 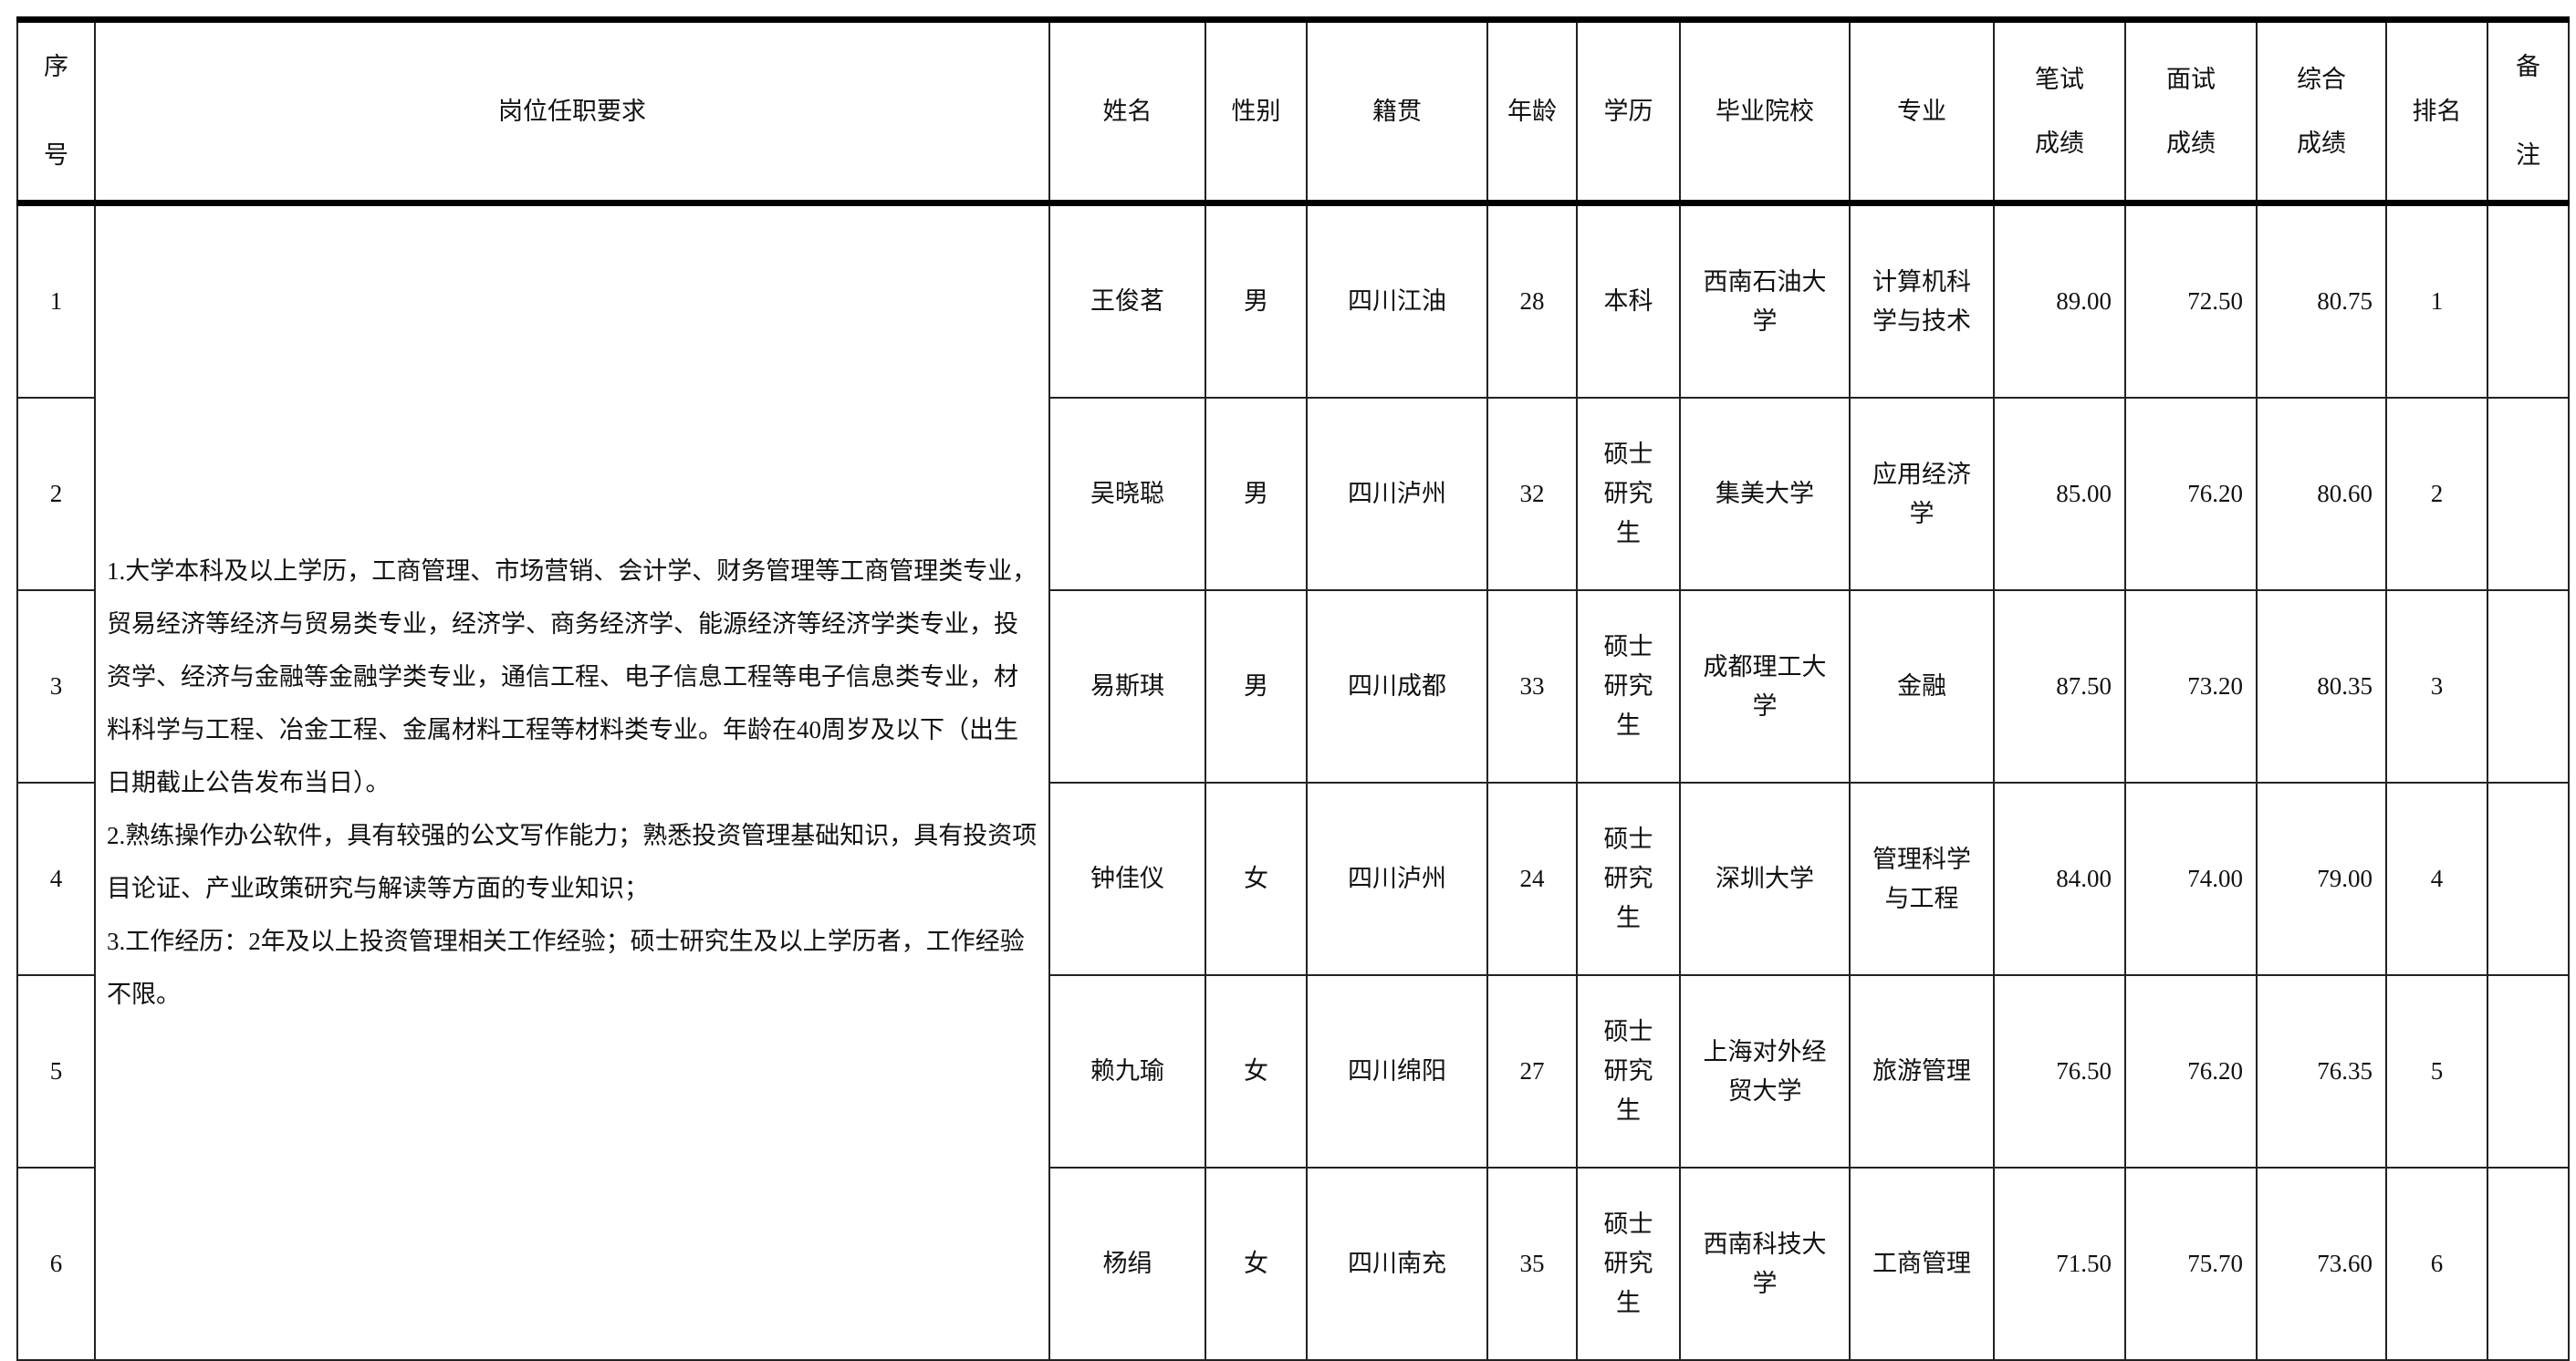 I want to click on rank-cell: 4, so click(x=2436, y=879).